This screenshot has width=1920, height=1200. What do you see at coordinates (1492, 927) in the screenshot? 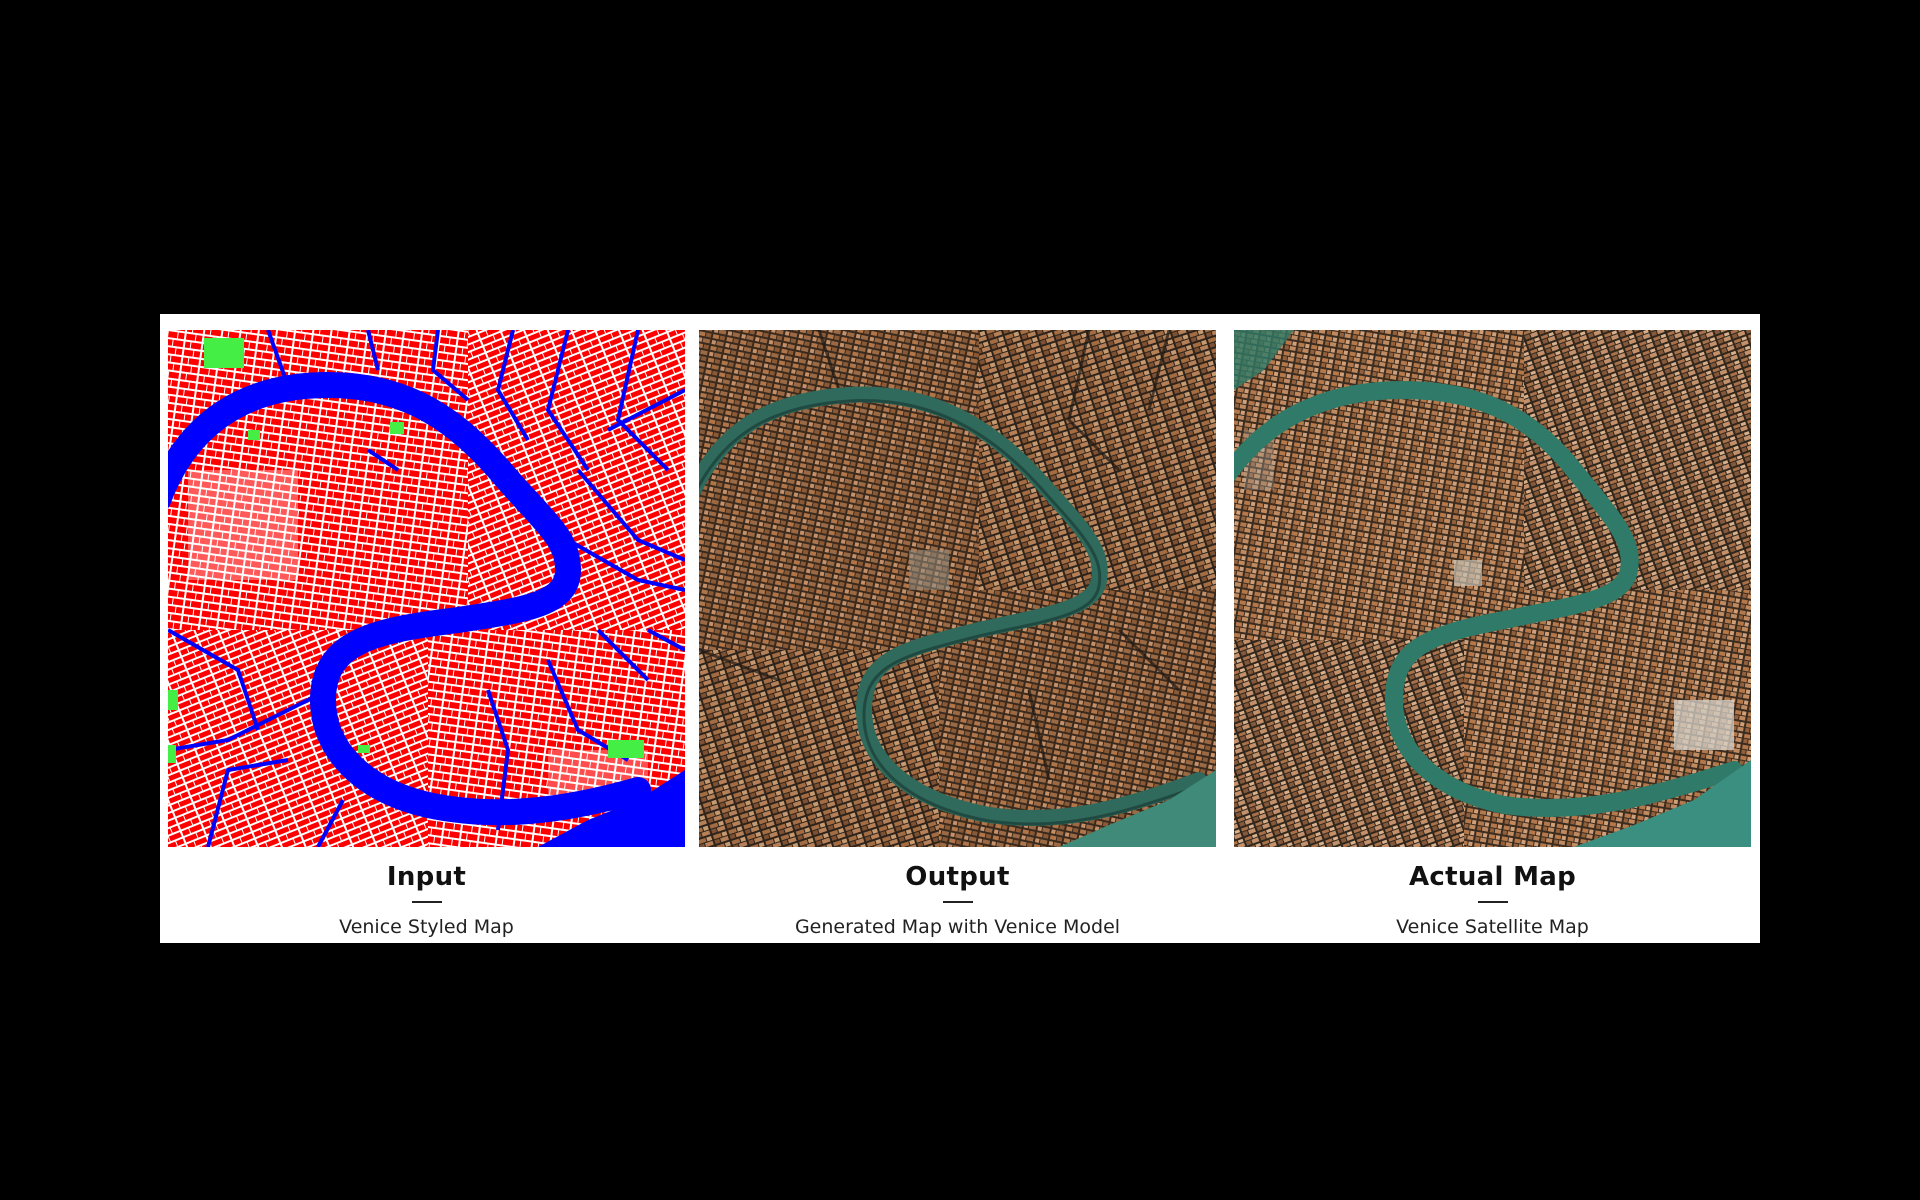
I see `panel-subtitle: Venice Satellite Map` at bounding box center [1492, 927].